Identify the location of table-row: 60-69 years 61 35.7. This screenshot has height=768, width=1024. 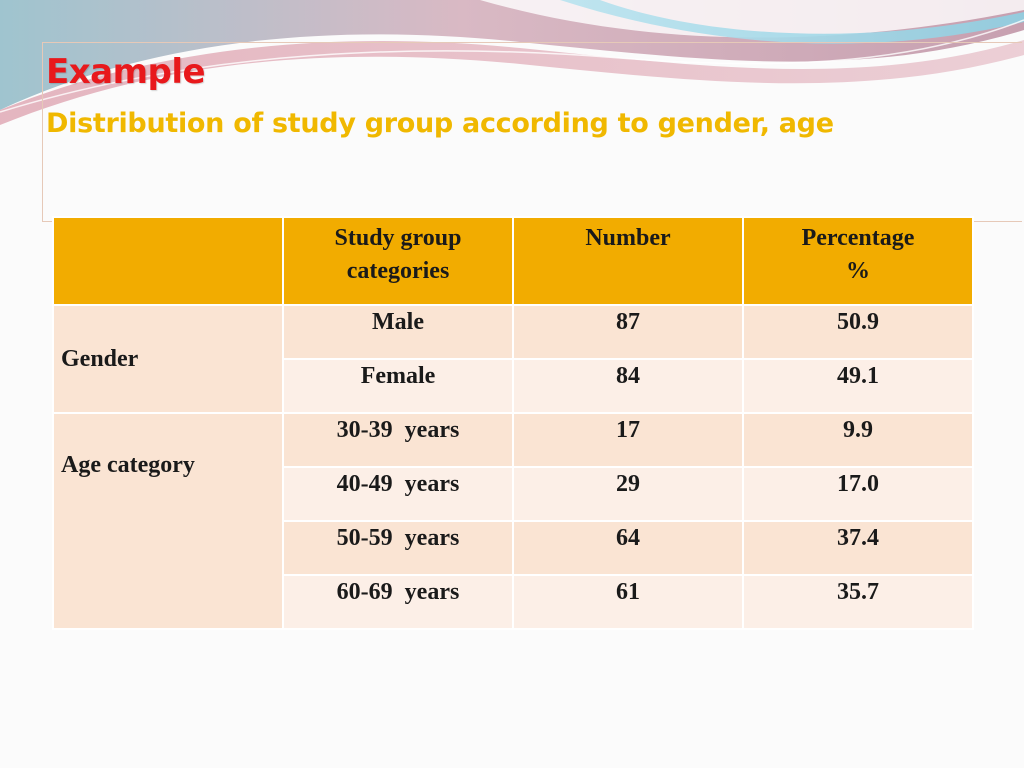
(513, 602).